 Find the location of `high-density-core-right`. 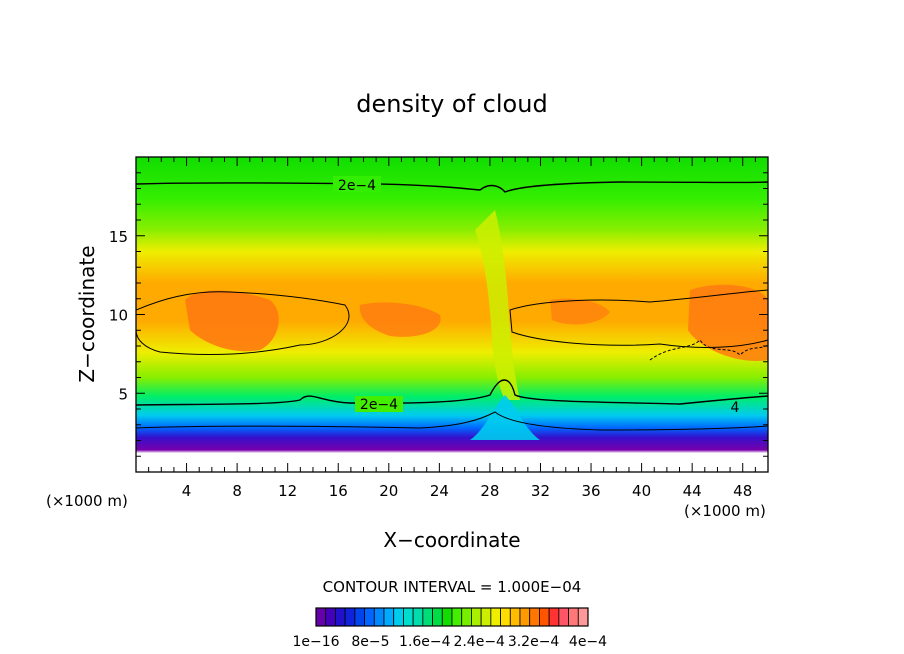

high-density-core-right is located at coordinates (728, 322).